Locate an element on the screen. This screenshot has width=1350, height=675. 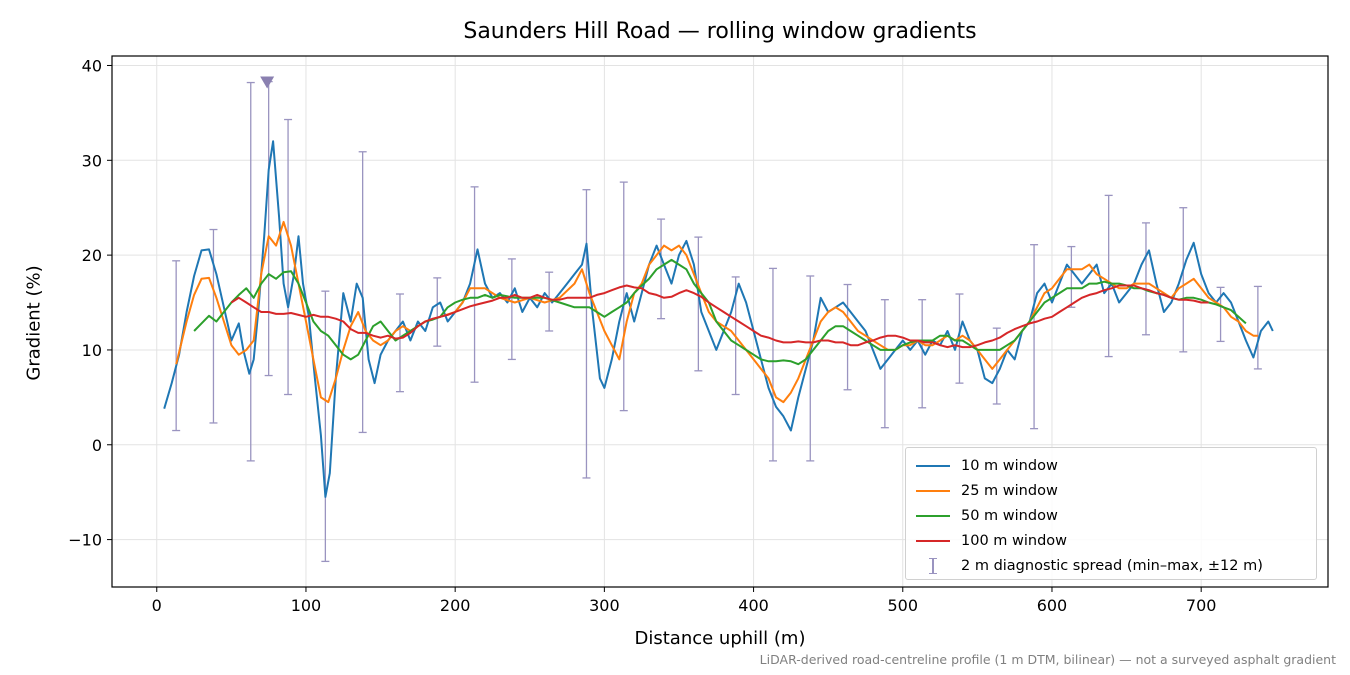
y-axis-label: Gradient (%) is located at coordinates (34, 323).